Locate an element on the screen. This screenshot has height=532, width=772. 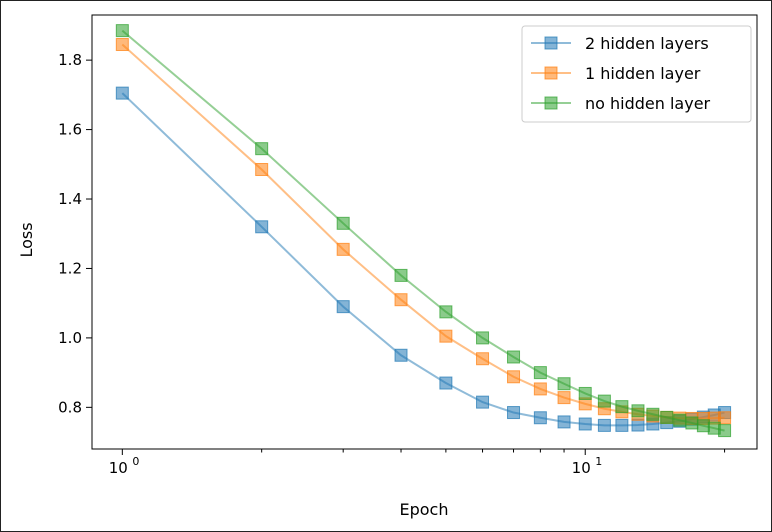
legend-item: 2 hidden layers is located at coordinates (620, 43).